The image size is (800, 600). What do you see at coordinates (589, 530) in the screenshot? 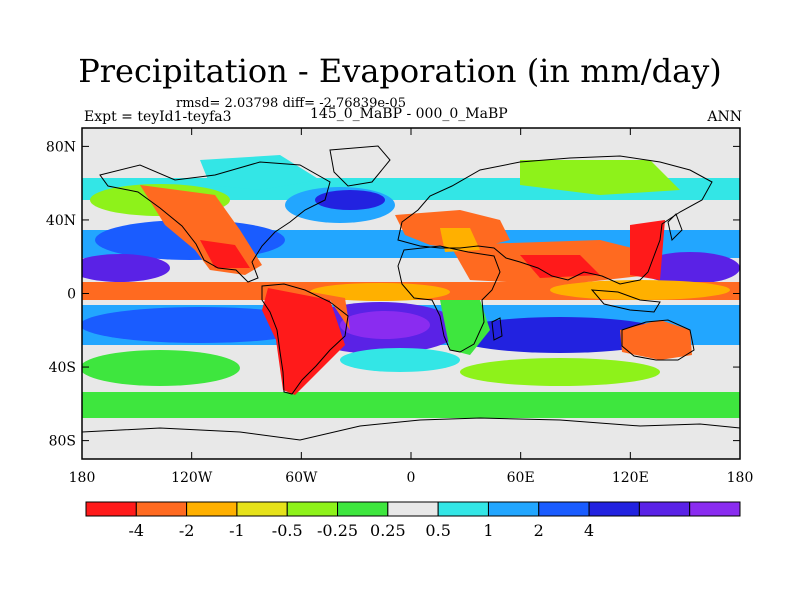
I see `colorbar-label: 4` at bounding box center [589, 530].